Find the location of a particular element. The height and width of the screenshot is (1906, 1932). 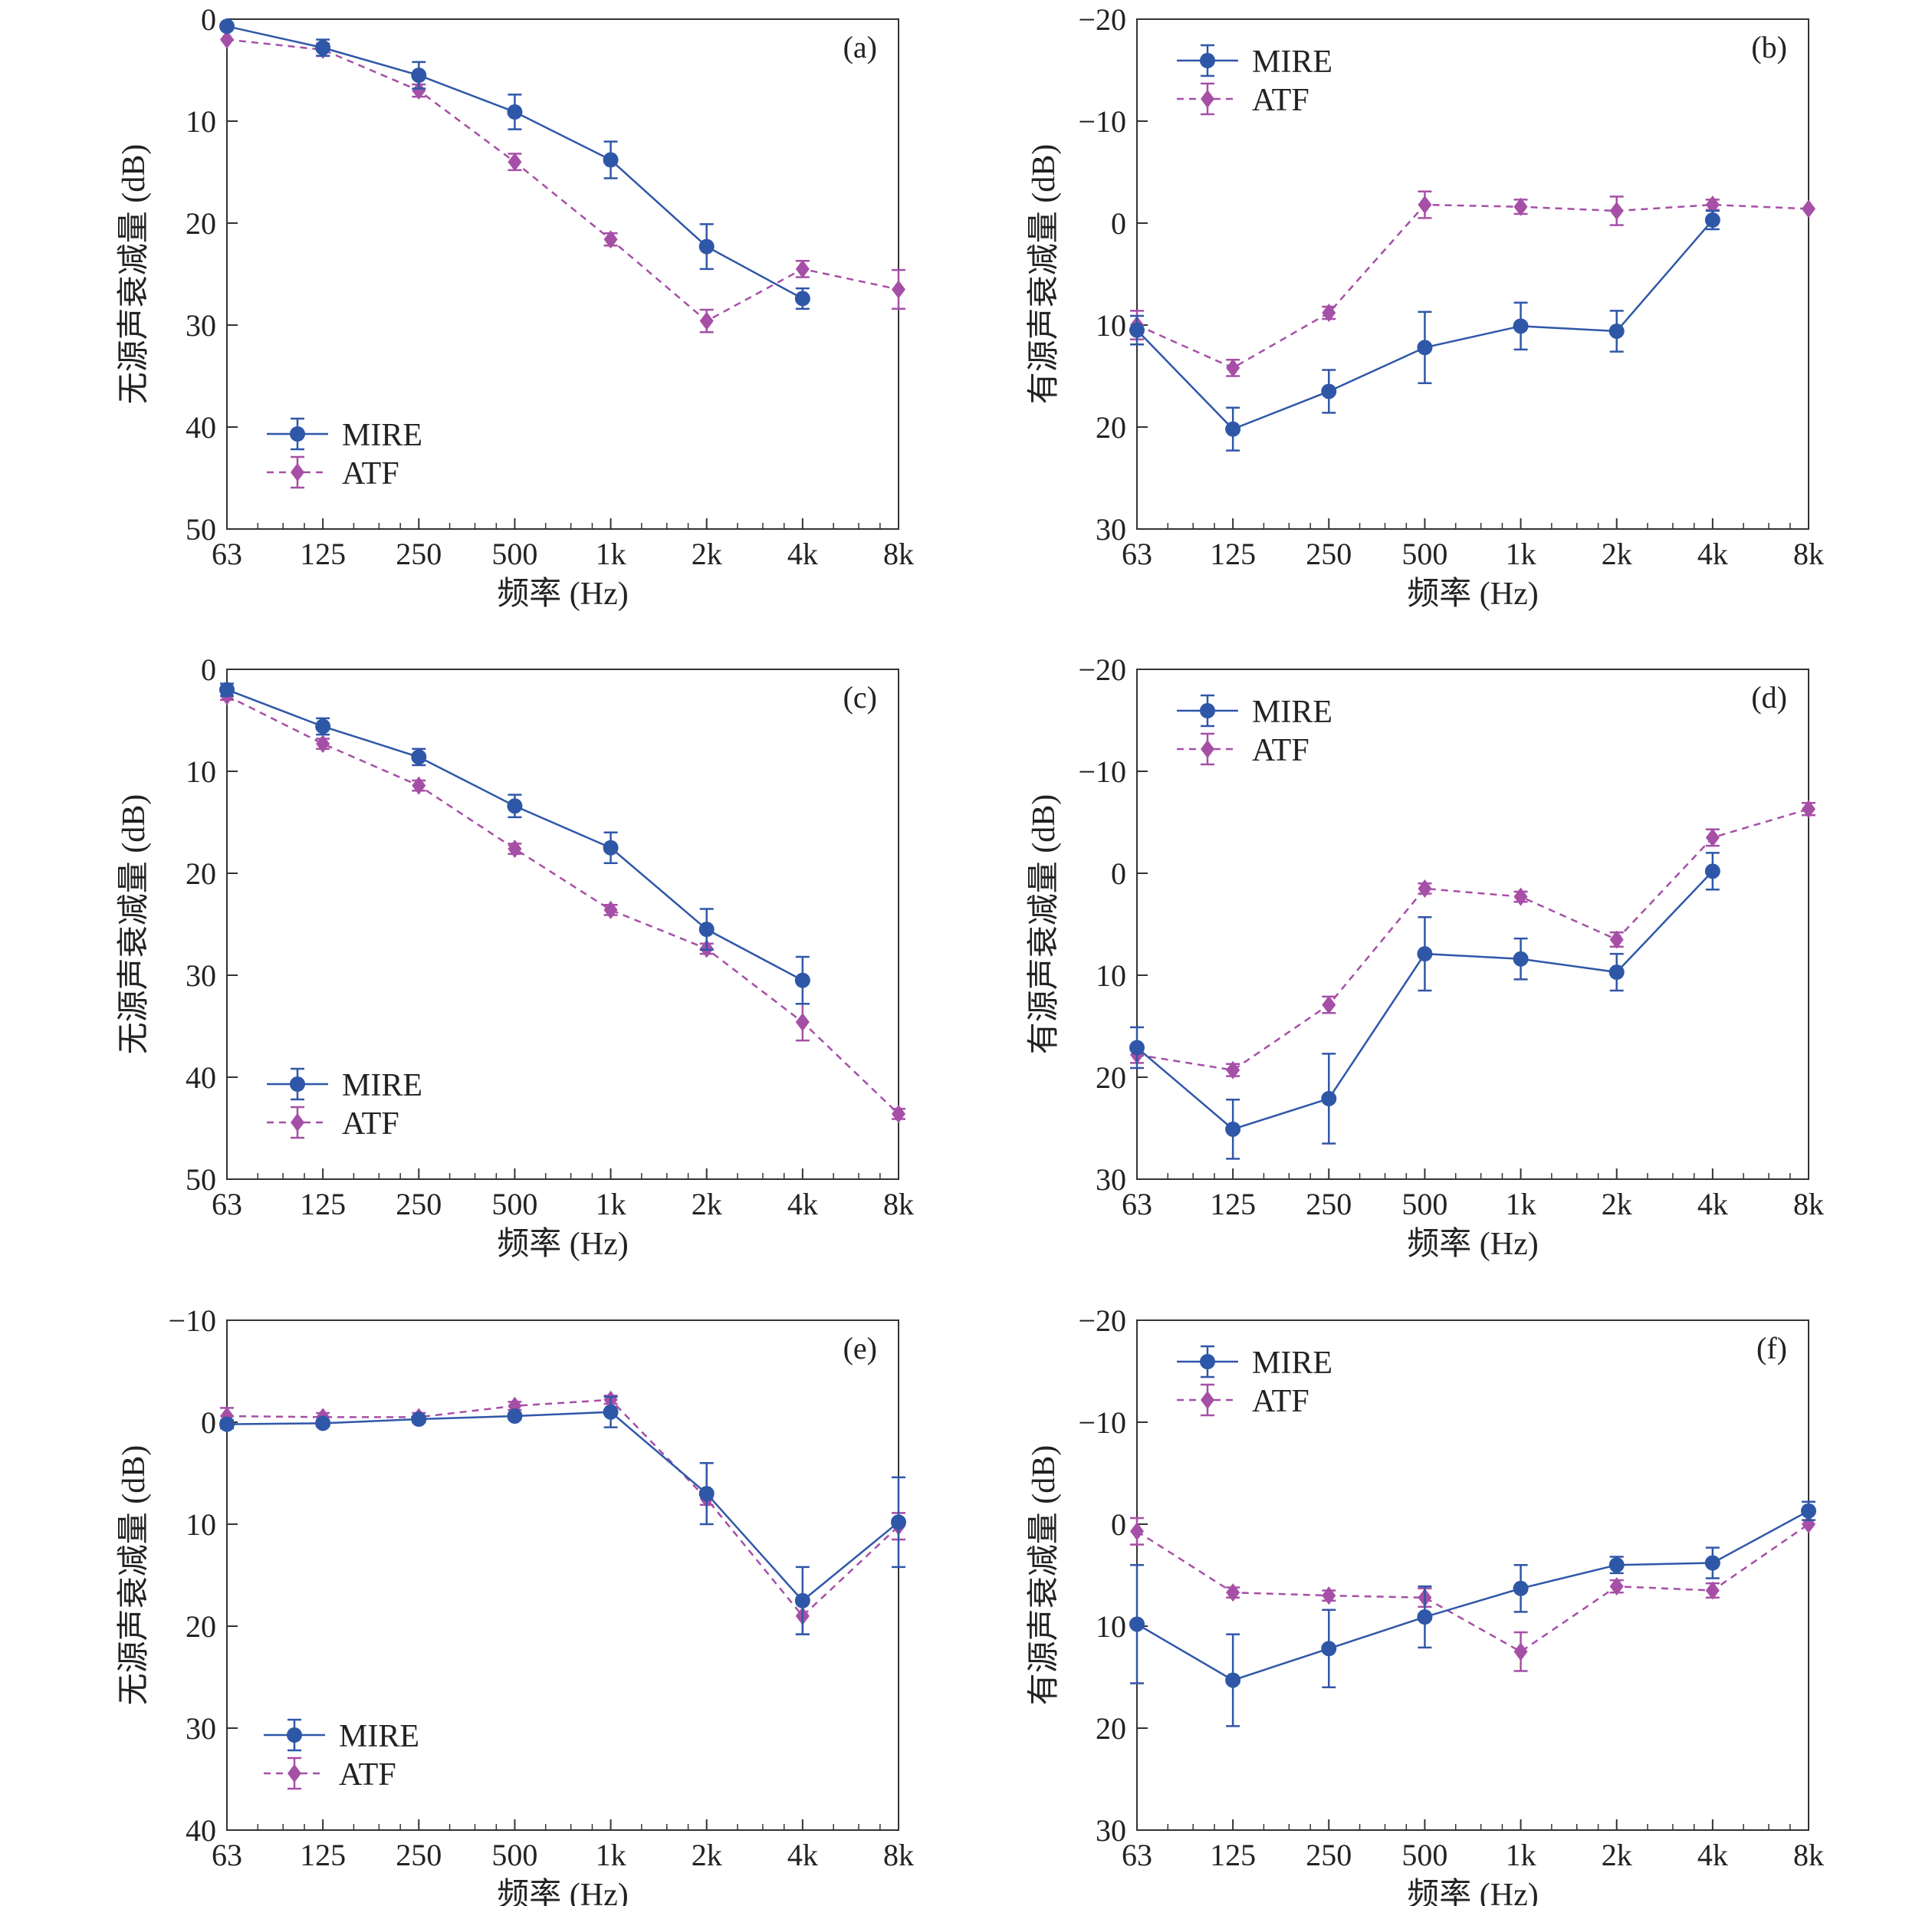

plot-frame is located at coordinates (562, 1575).